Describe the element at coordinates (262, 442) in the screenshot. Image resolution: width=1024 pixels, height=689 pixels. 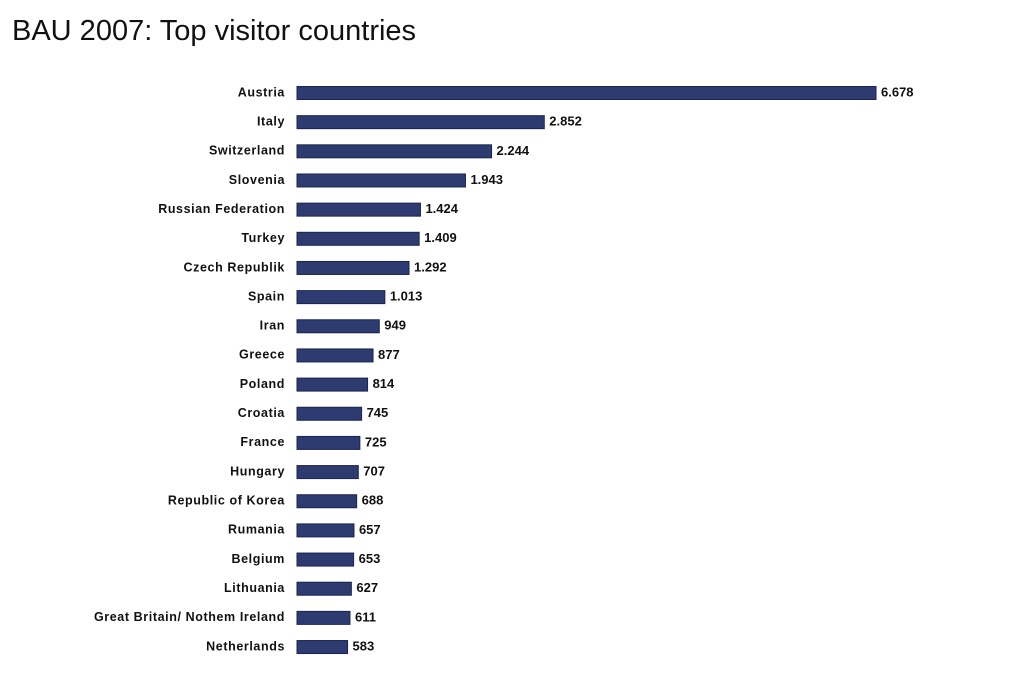
I see `category-label: France` at that location.